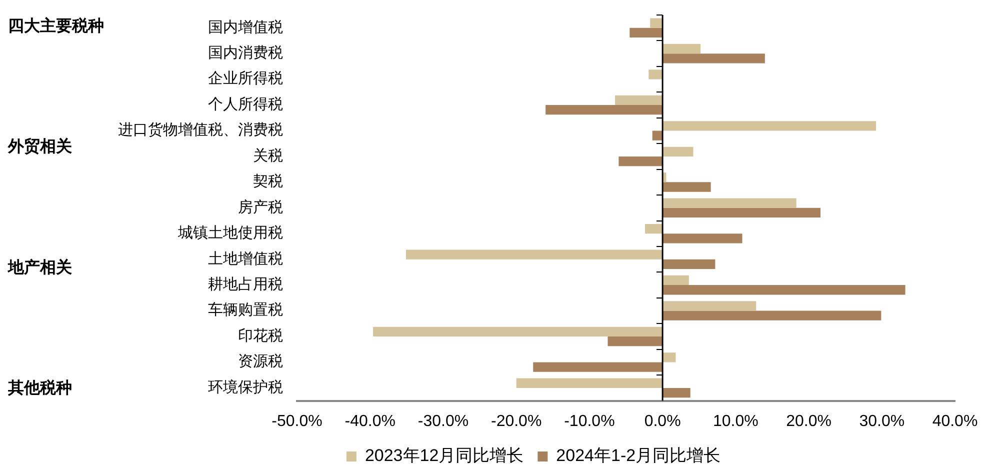 The image size is (981, 475). Describe the element at coordinates (735, 421) in the screenshot. I see `x-tick-label: 10.0%` at that location.